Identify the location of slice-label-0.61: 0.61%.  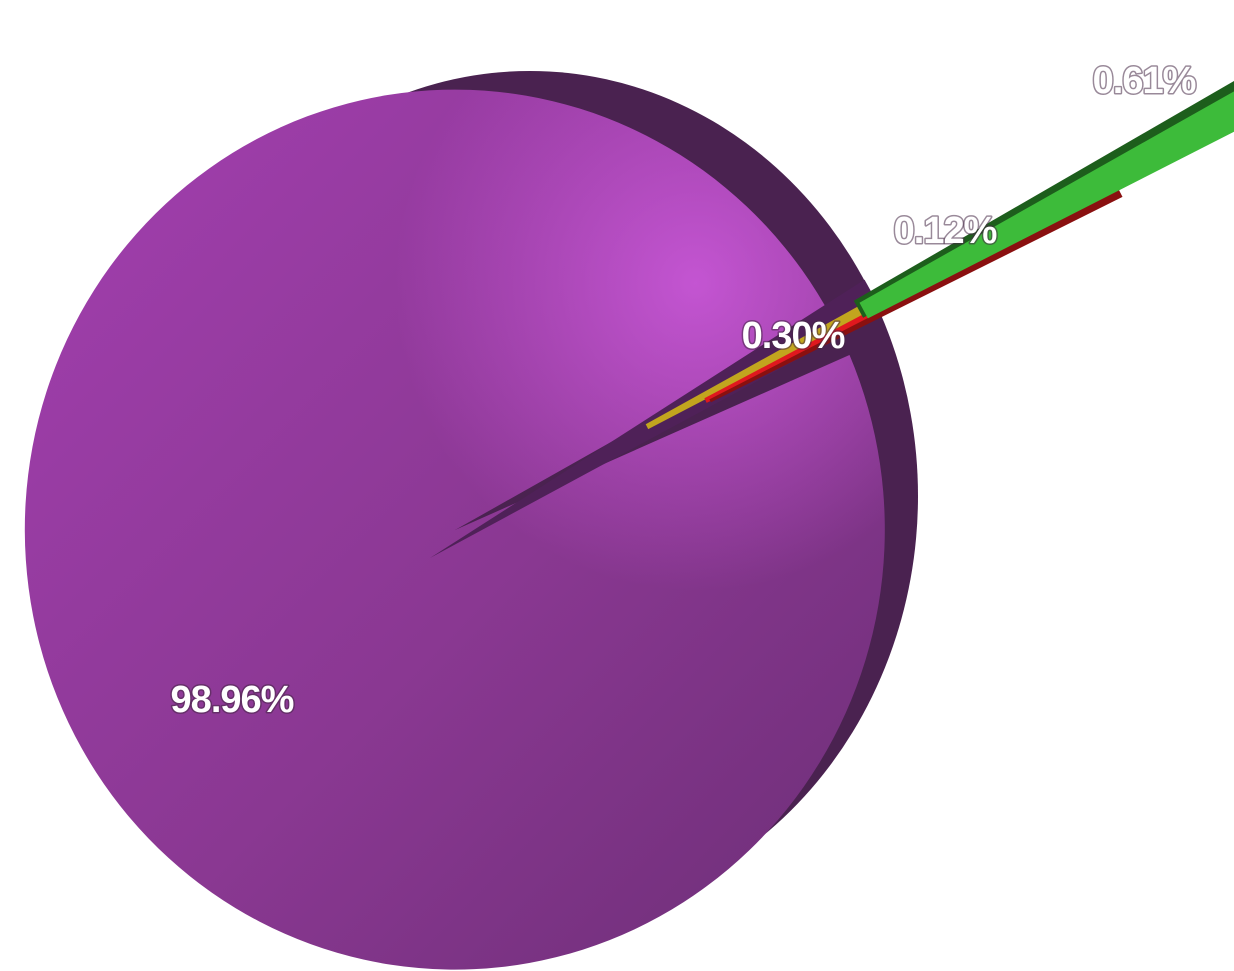
(1144, 81).